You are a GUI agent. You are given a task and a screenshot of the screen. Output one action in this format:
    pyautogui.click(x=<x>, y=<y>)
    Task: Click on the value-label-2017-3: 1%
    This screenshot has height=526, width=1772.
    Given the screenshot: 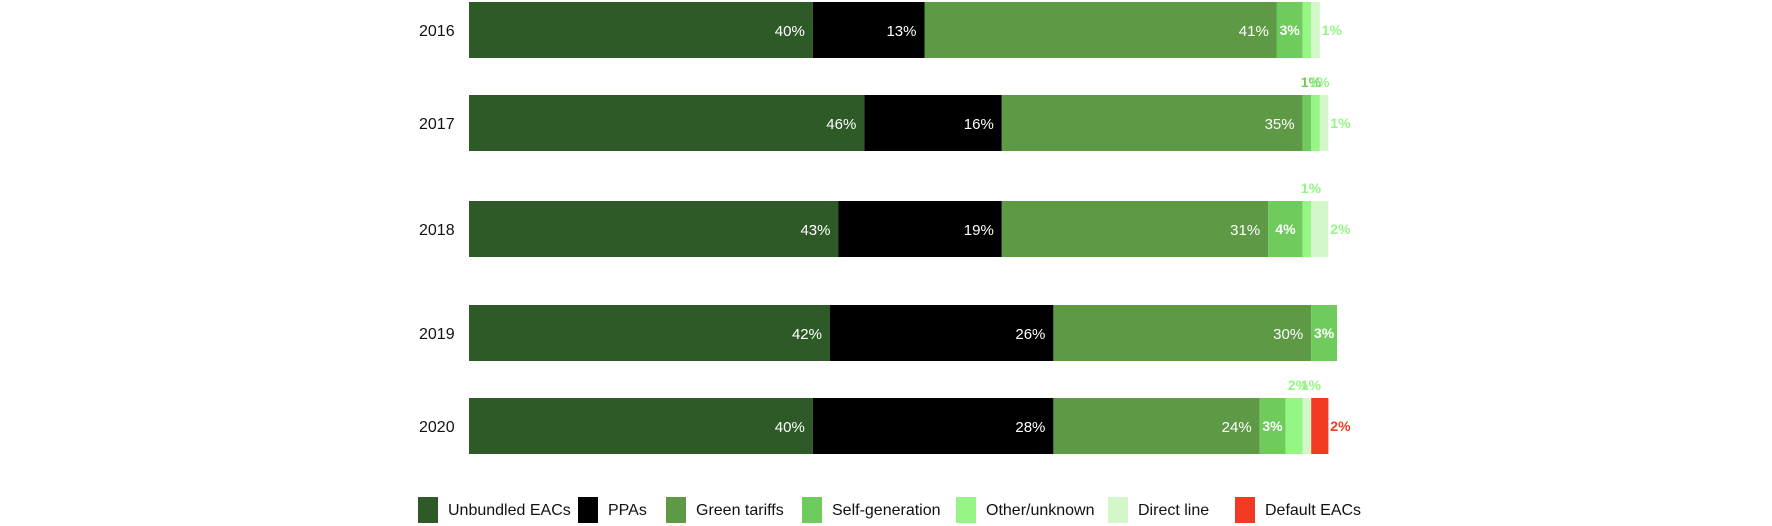 What is the action you would take?
    pyautogui.click(x=1311, y=82)
    